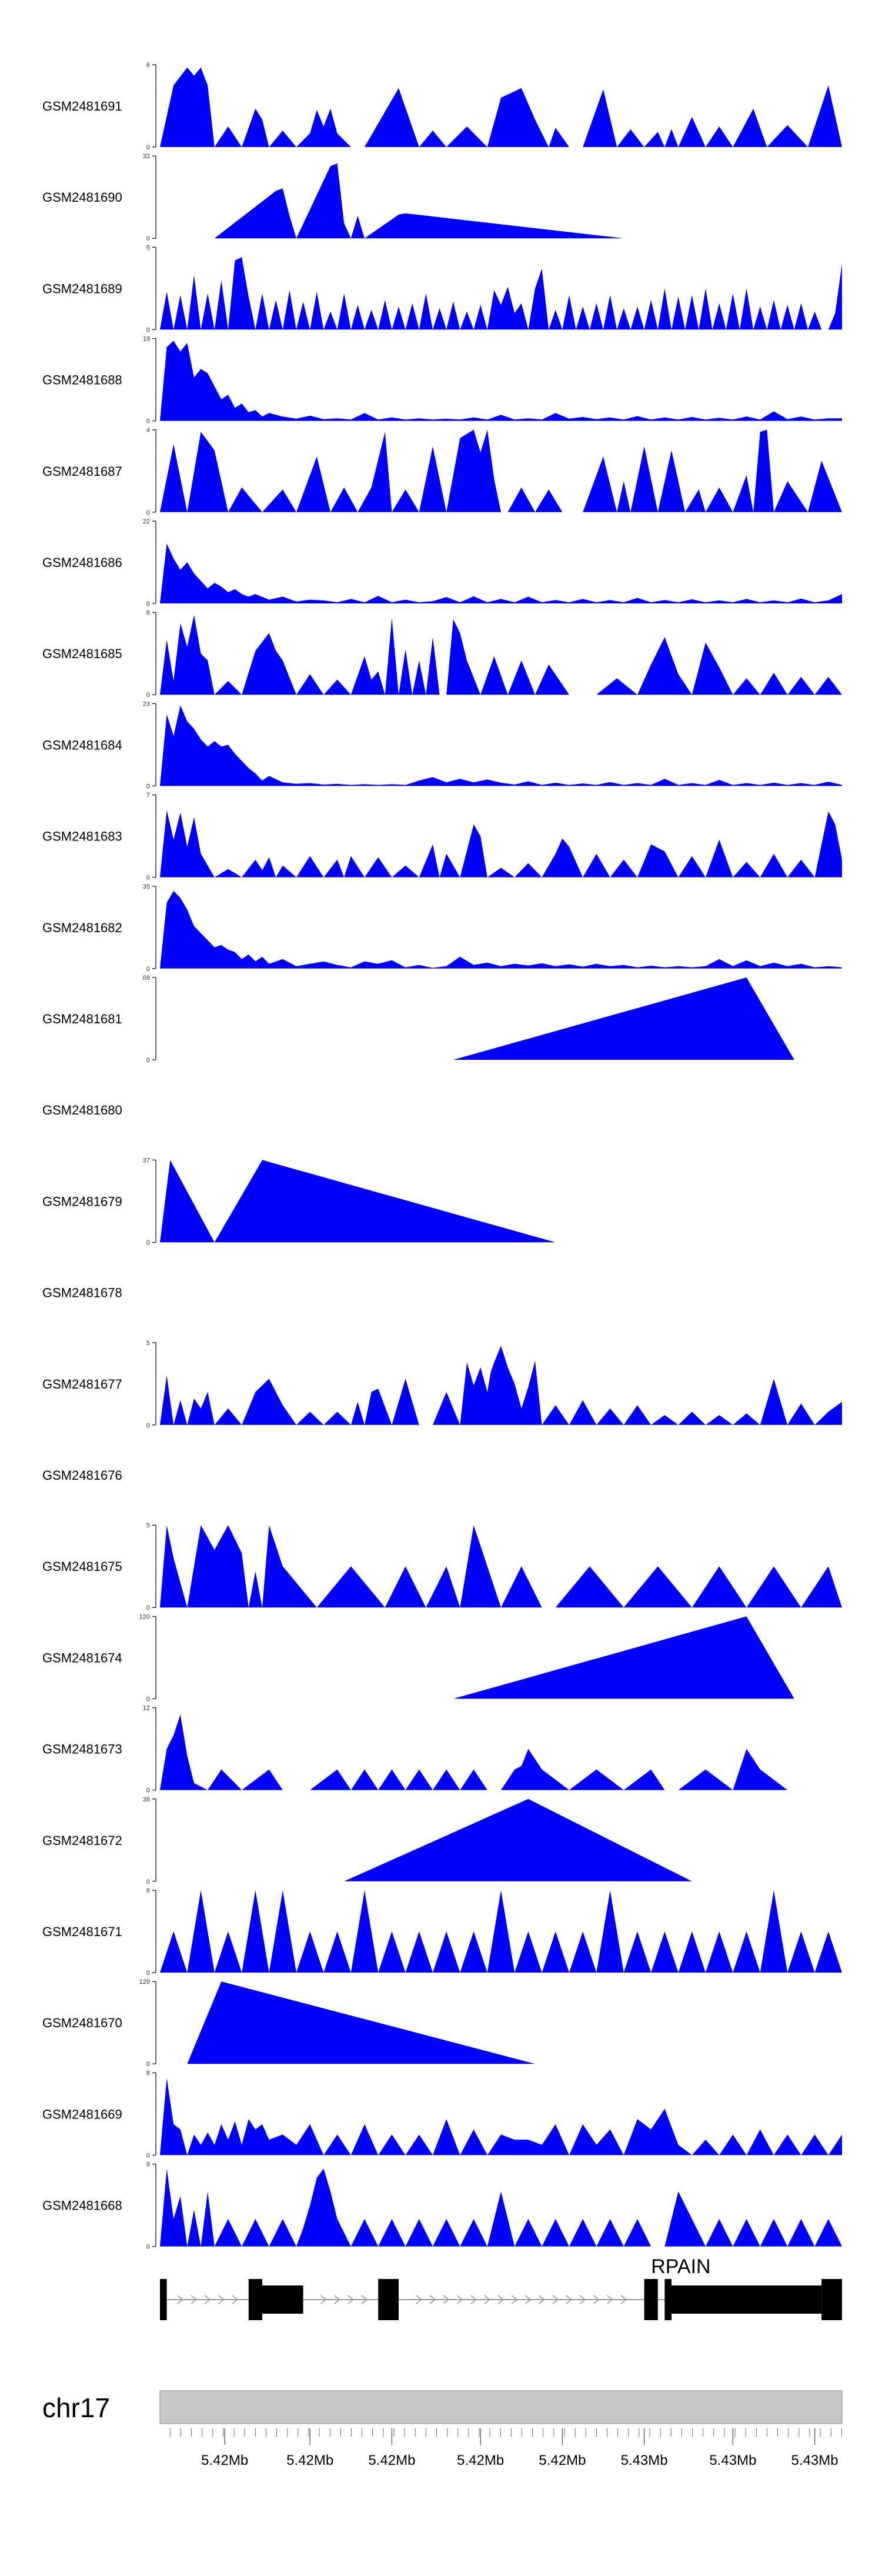 Image resolution: width=882 pixels, height=2576 pixels. What do you see at coordinates (148, 1525) in the screenshot?
I see `track-ymax-label-GSM2481675: 5` at bounding box center [148, 1525].